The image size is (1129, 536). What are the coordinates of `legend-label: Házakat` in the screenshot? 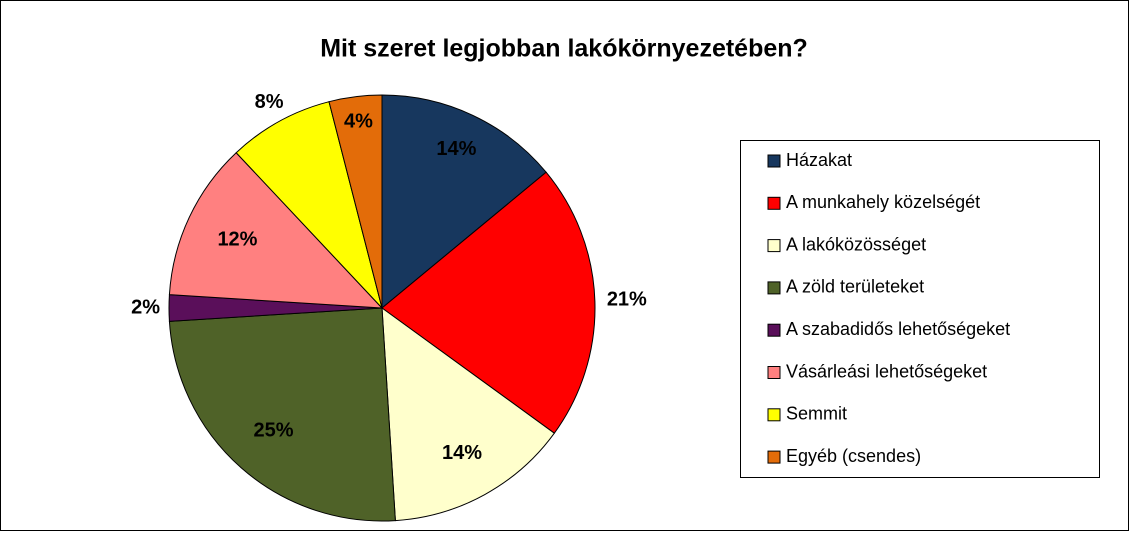 It's located at (819, 160).